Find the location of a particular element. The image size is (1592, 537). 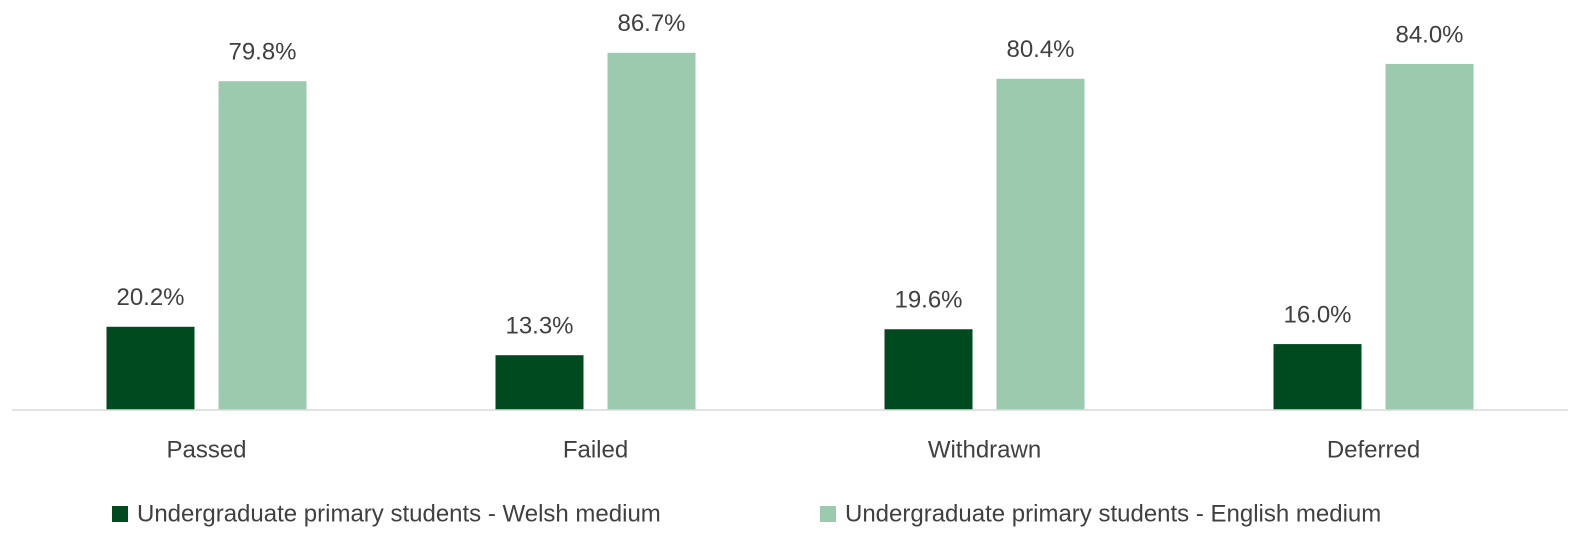

data-label: 84.0% is located at coordinates (1429, 34).